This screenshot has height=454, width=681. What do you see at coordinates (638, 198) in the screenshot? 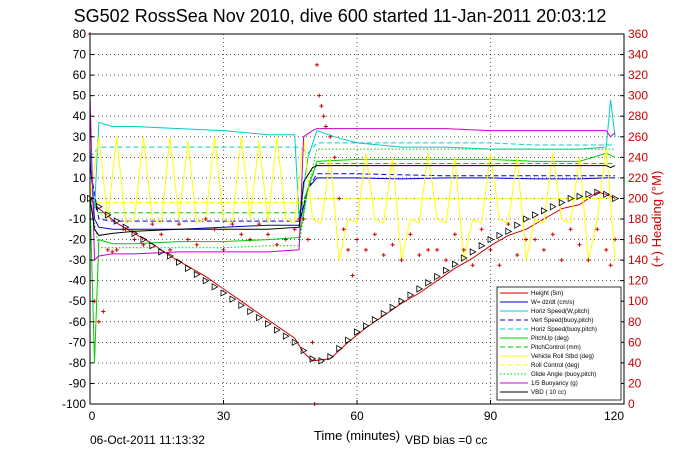
I see `y-right-tick-label: 200` at bounding box center [638, 198].